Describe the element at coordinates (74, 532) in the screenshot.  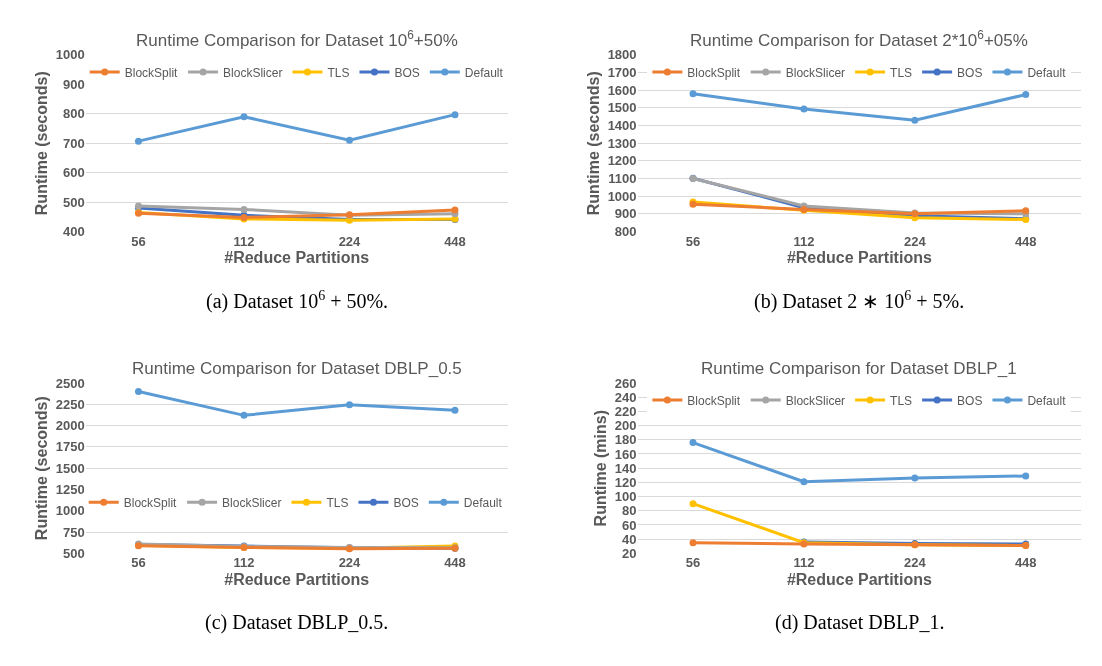
I see `y-tick-label: 750` at that location.